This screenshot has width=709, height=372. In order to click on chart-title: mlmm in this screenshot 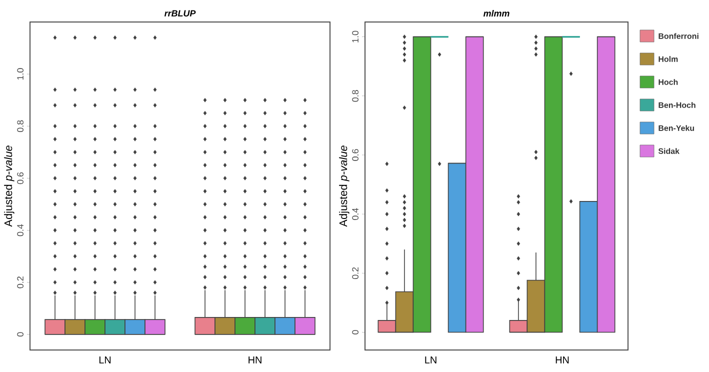, I will do `click(496, 13)`.